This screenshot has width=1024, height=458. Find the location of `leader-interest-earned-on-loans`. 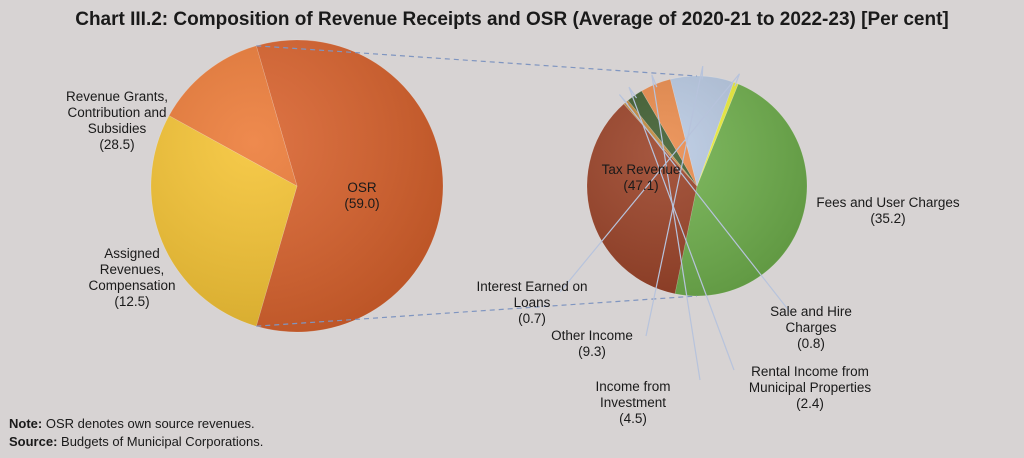

leader-interest-earned-on-loans is located at coordinates (650, 183).